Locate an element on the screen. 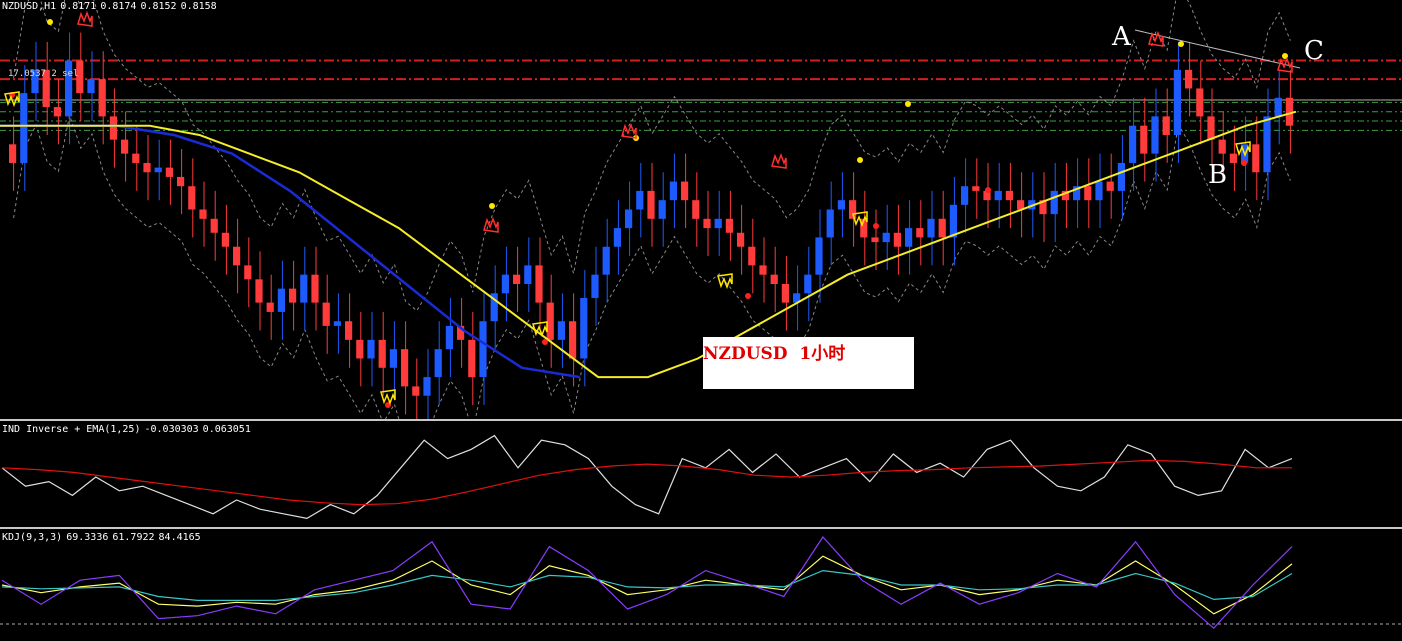  low-value: 0.8152 is located at coordinates (158, 6).